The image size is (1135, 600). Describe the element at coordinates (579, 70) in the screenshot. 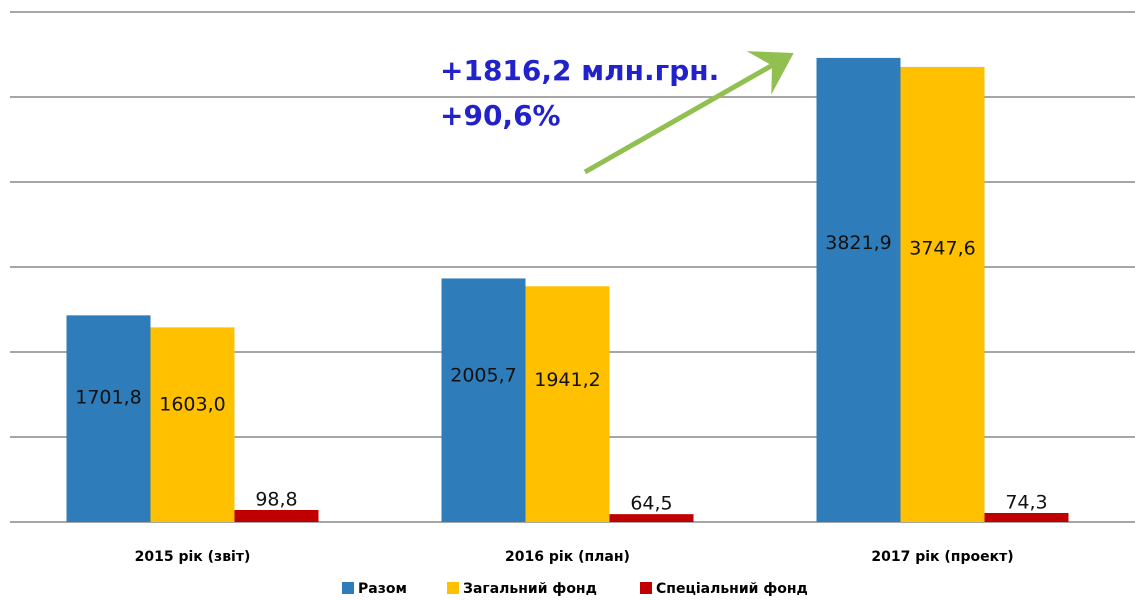

I see `annotation: +1816,2 млн.грн.` at that location.